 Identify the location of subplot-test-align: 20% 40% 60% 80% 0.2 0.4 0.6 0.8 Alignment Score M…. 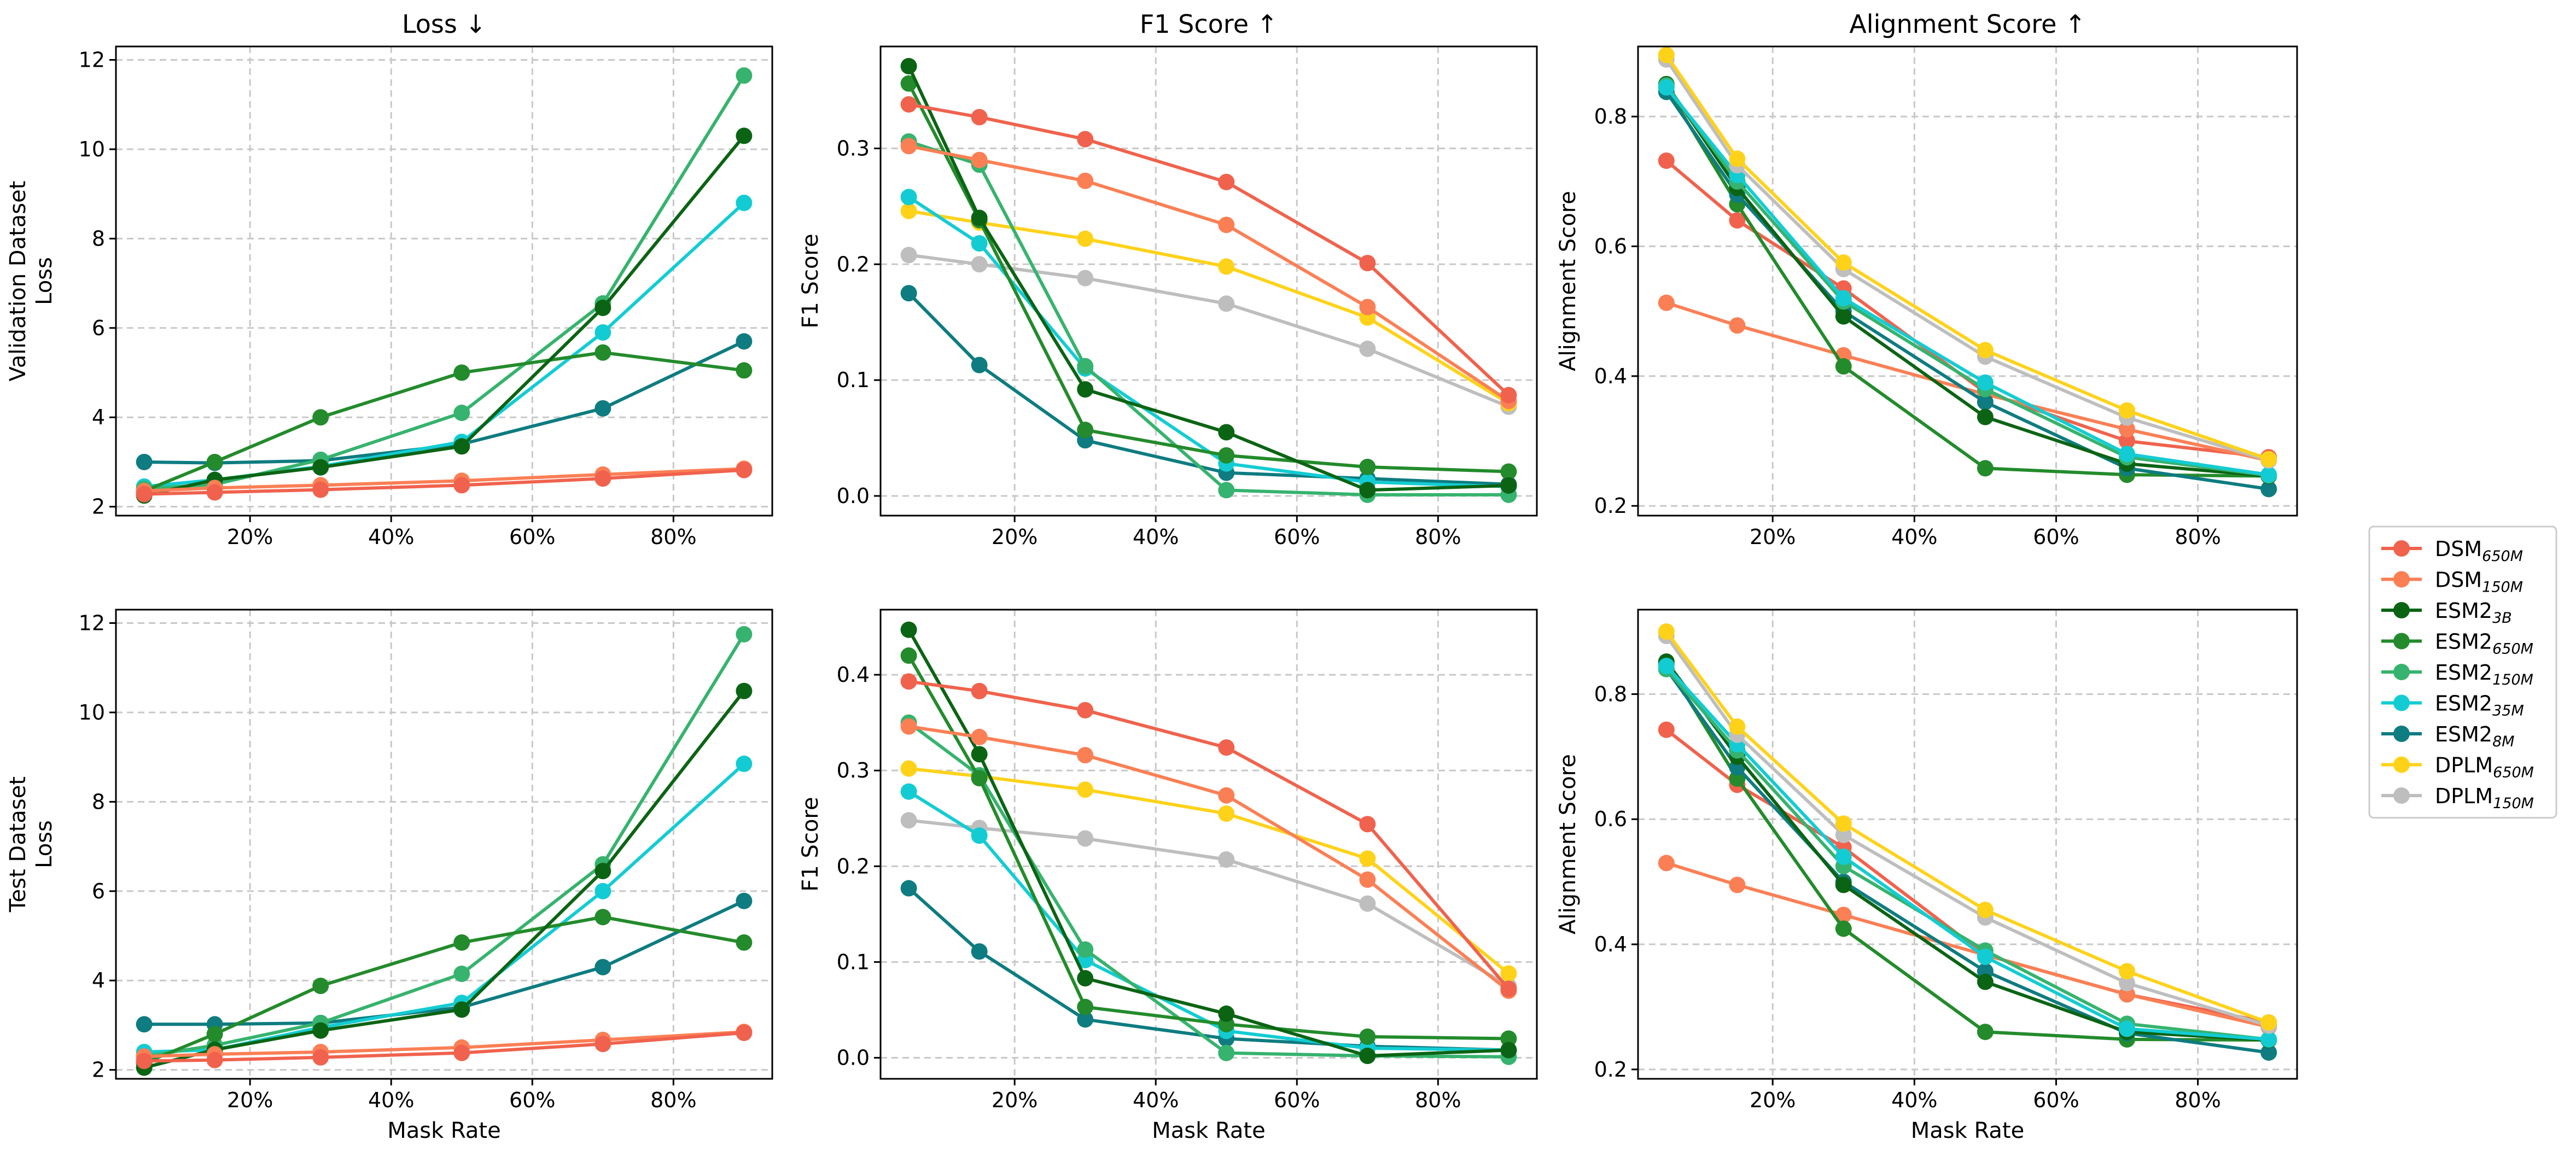
(1926, 876).